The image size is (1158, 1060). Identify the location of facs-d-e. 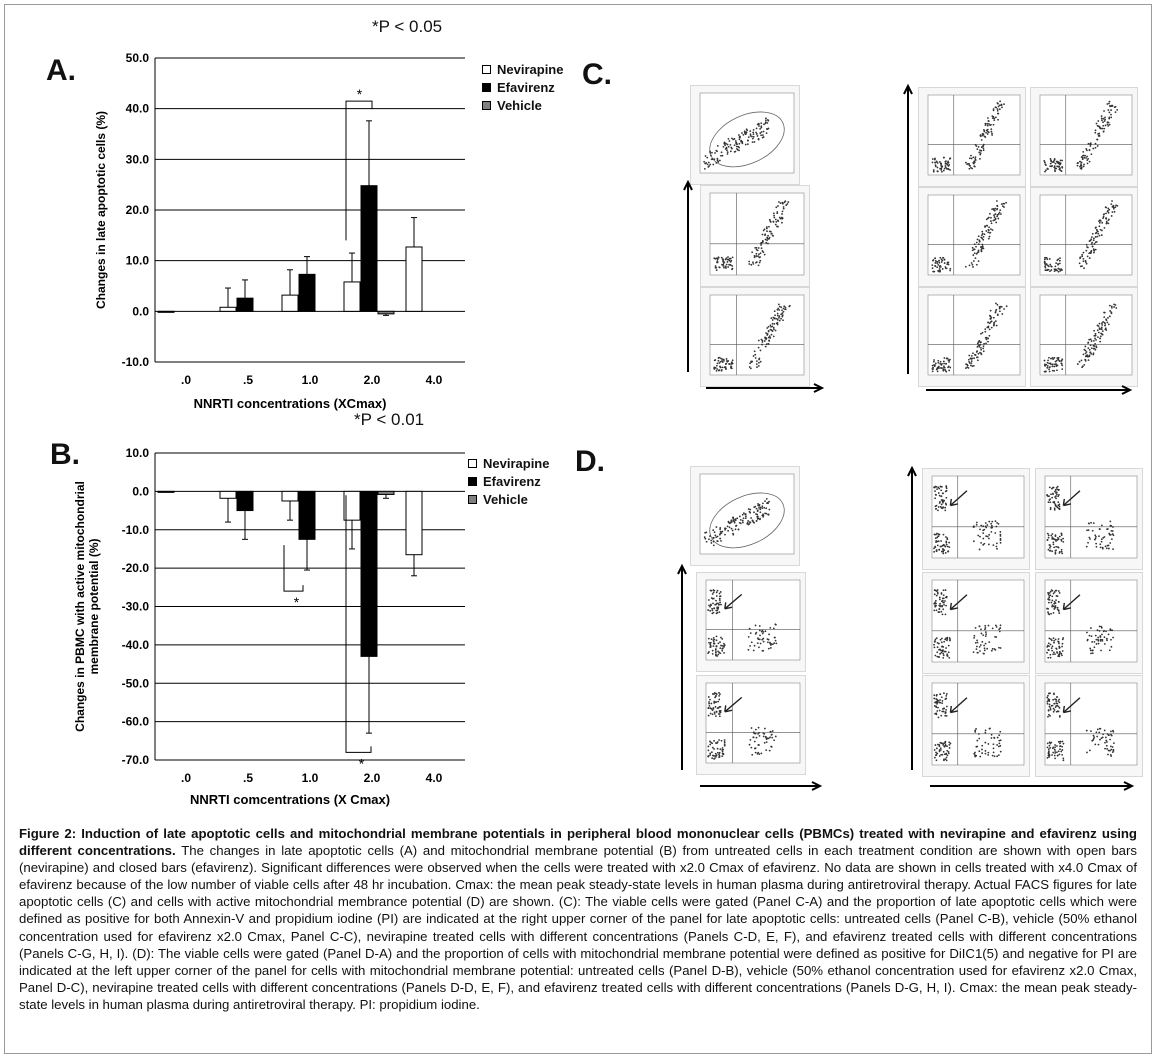
(1089, 519).